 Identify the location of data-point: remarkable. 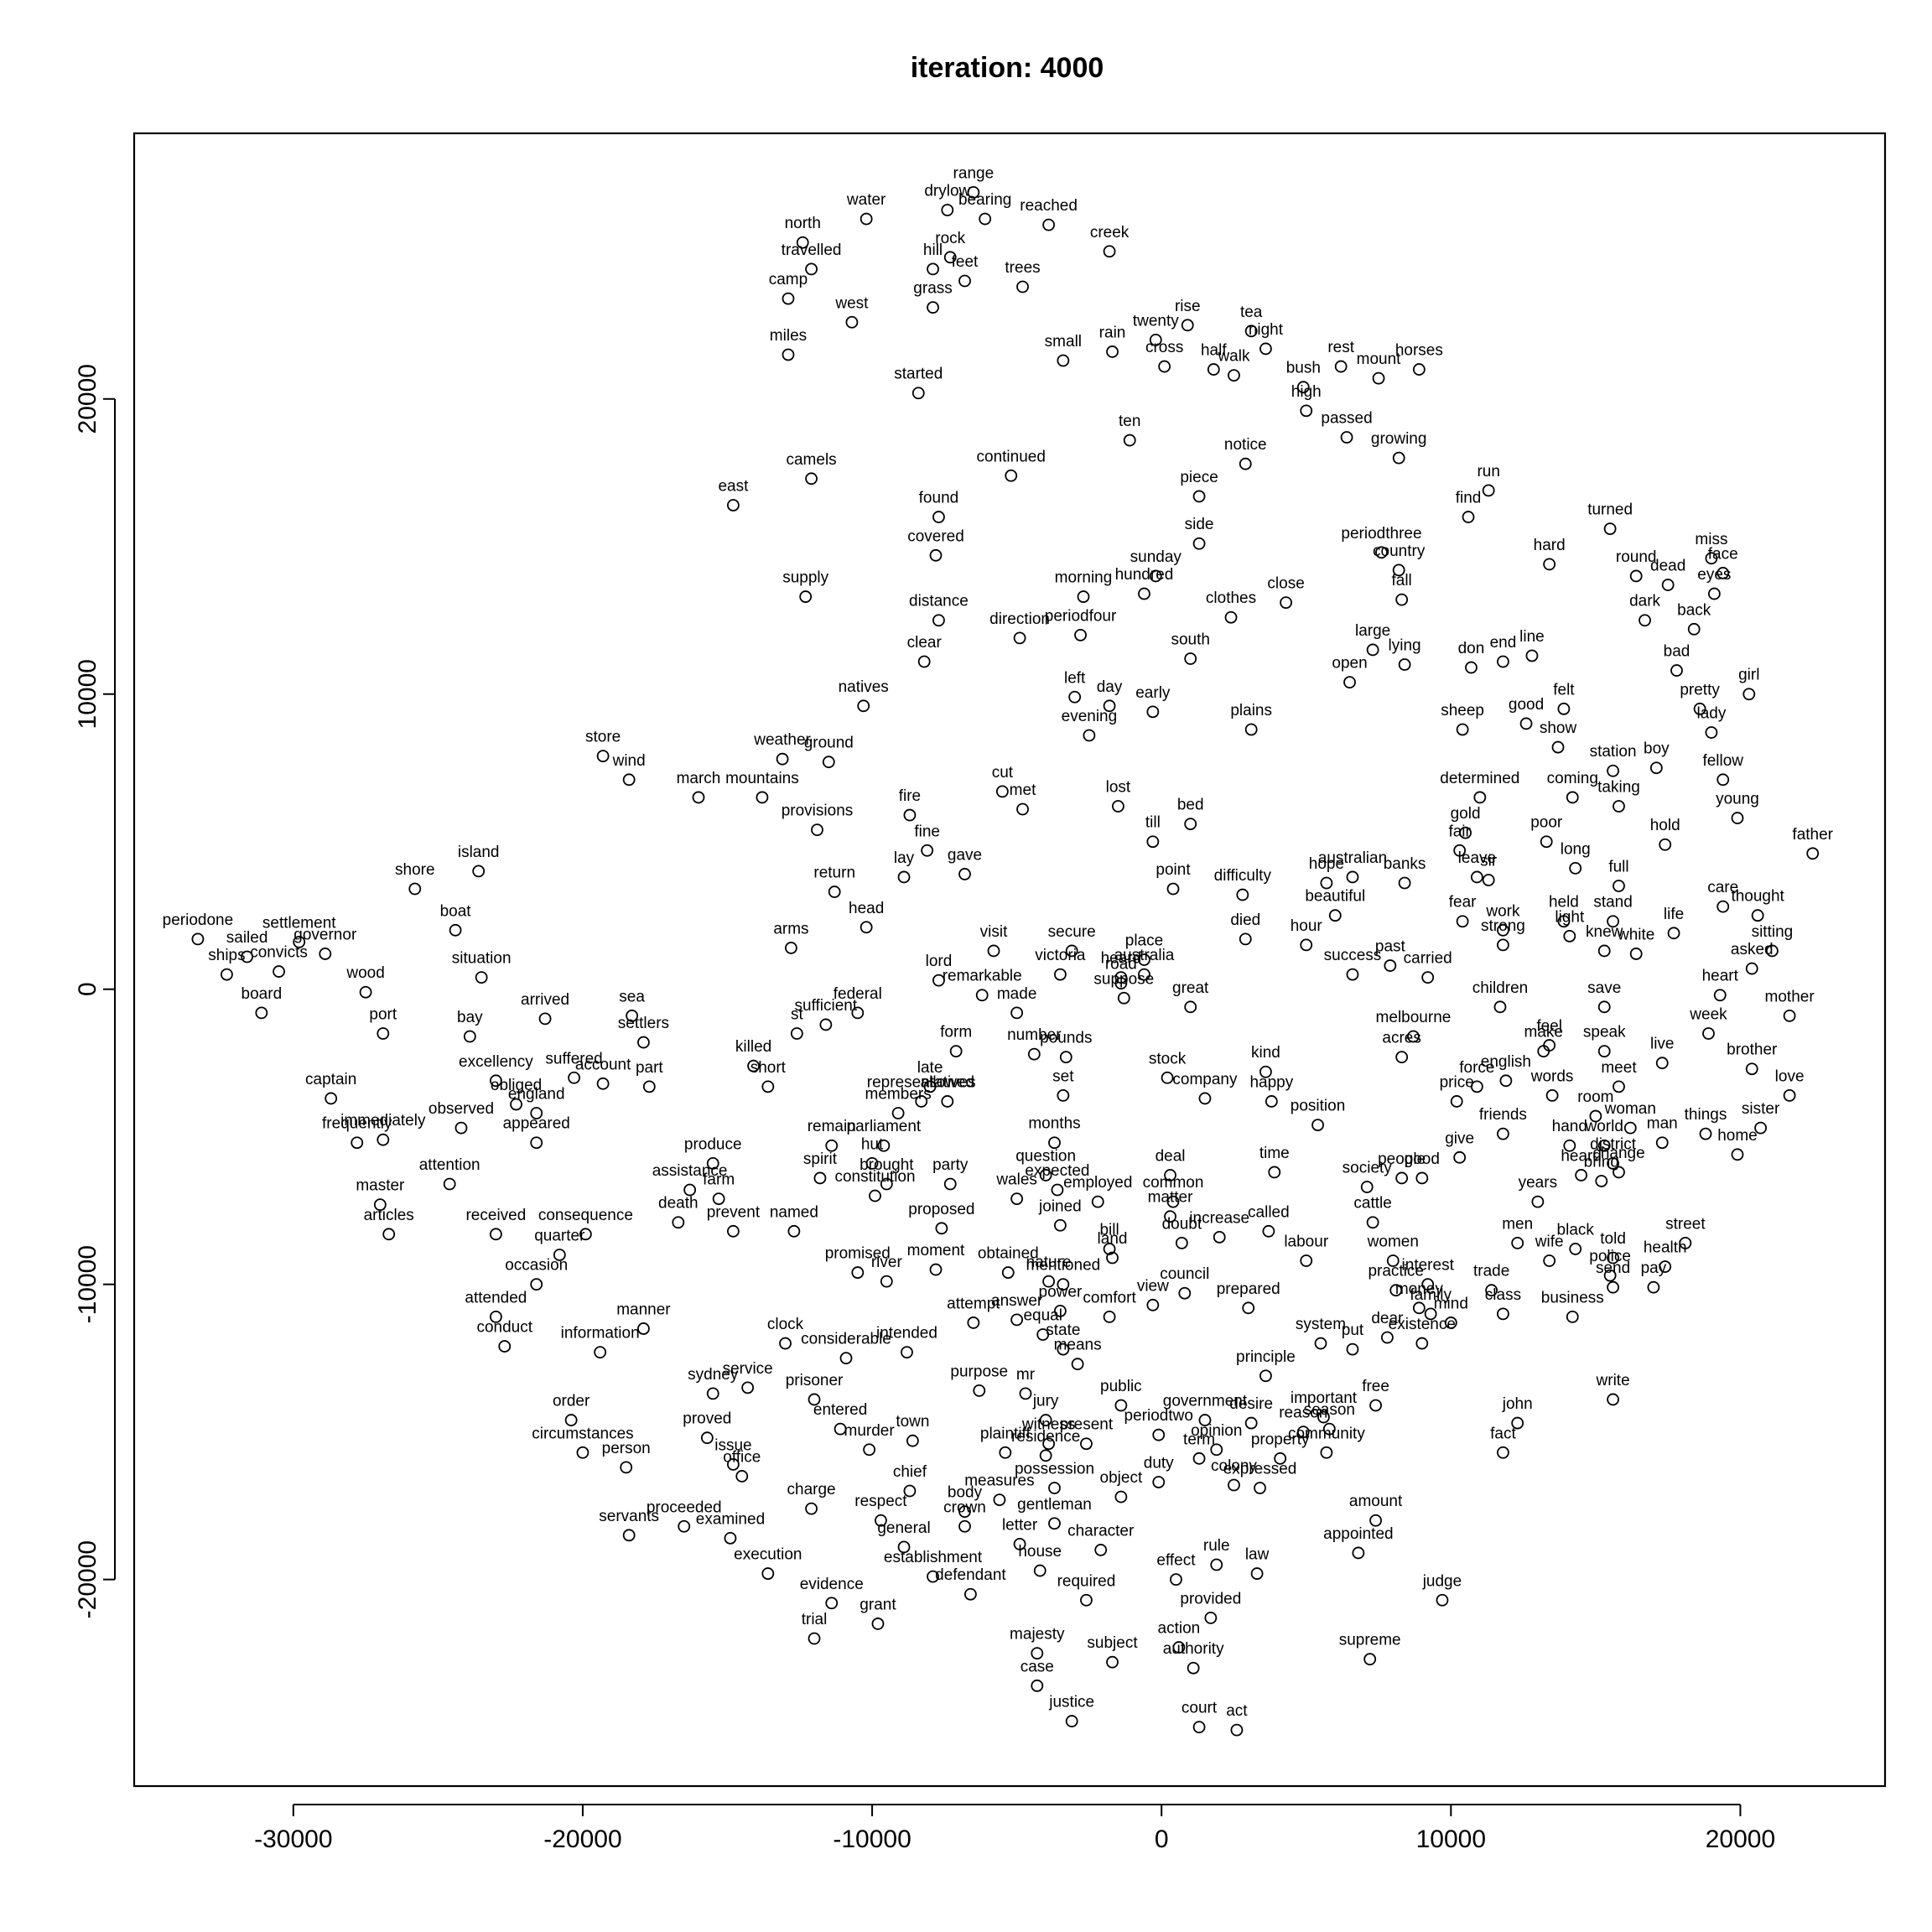
(982, 985).